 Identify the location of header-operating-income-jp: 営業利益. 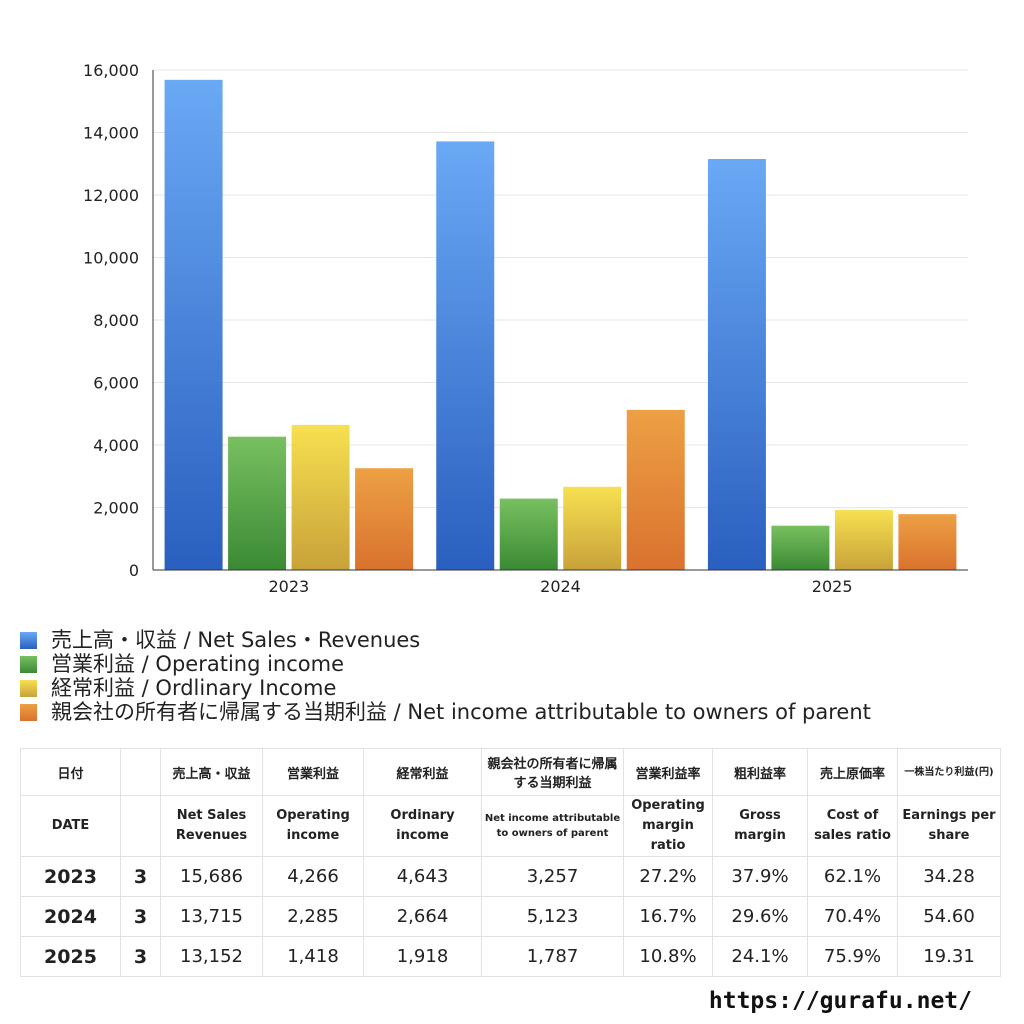
(313, 772).